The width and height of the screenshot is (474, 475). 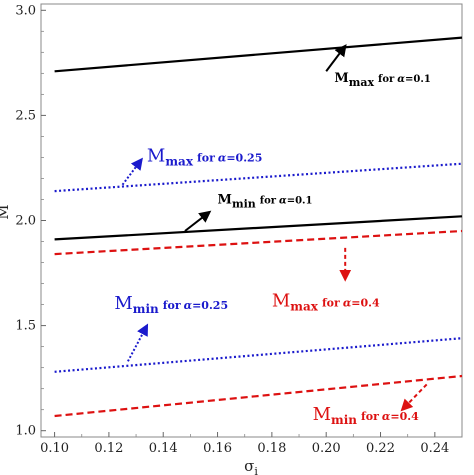 What do you see at coordinates (256, 470) in the screenshot?
I see `x-axis-title-sub: i` at bounding box center [256, 470].